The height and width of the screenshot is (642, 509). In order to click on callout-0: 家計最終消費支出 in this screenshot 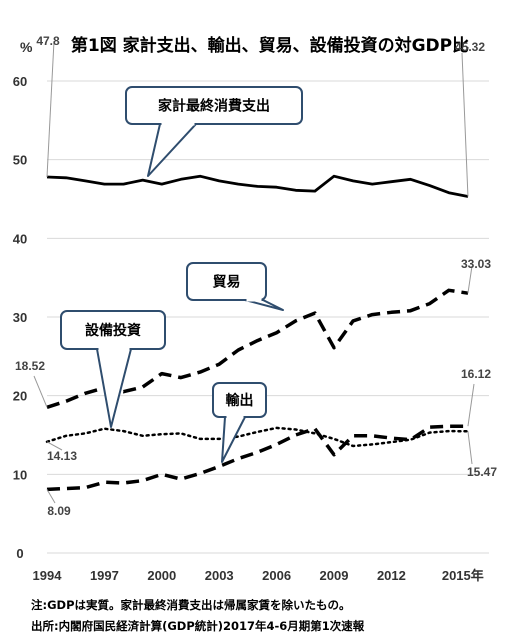, I will do `click(214, 131)`.